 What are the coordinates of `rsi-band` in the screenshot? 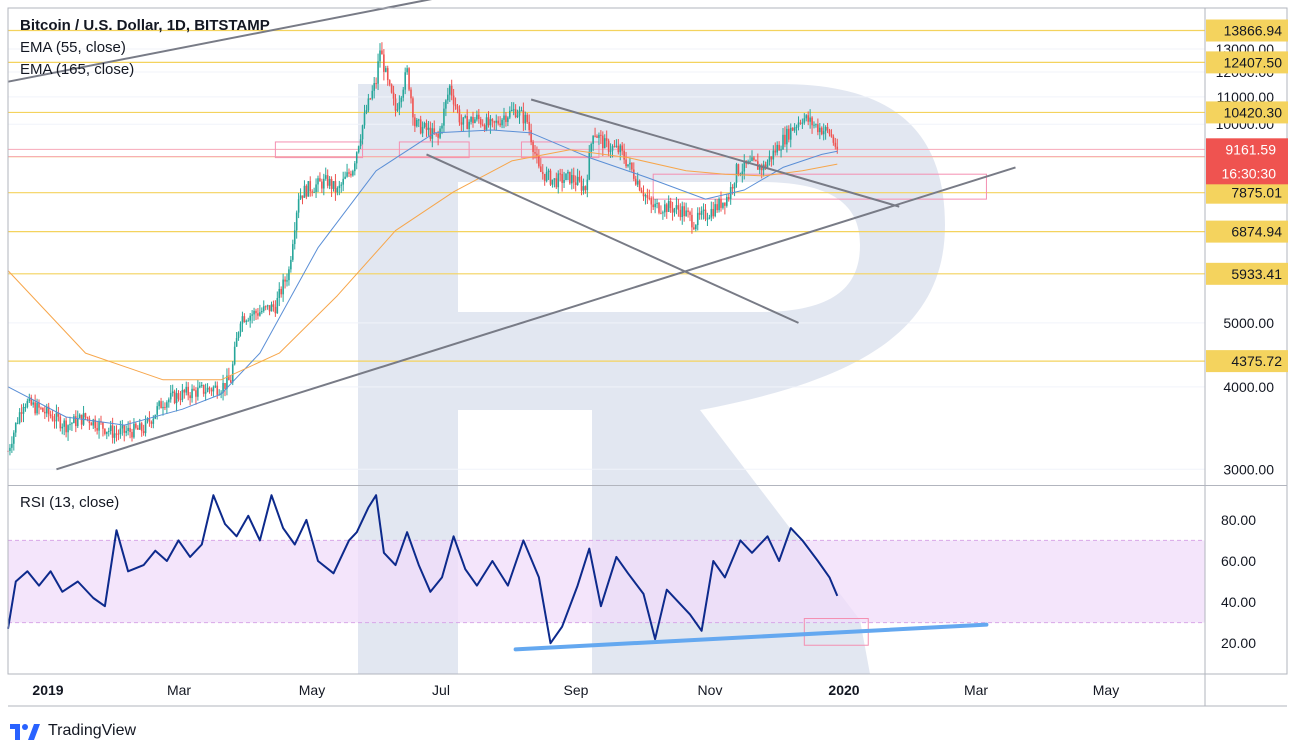 It's located at (606, 581).